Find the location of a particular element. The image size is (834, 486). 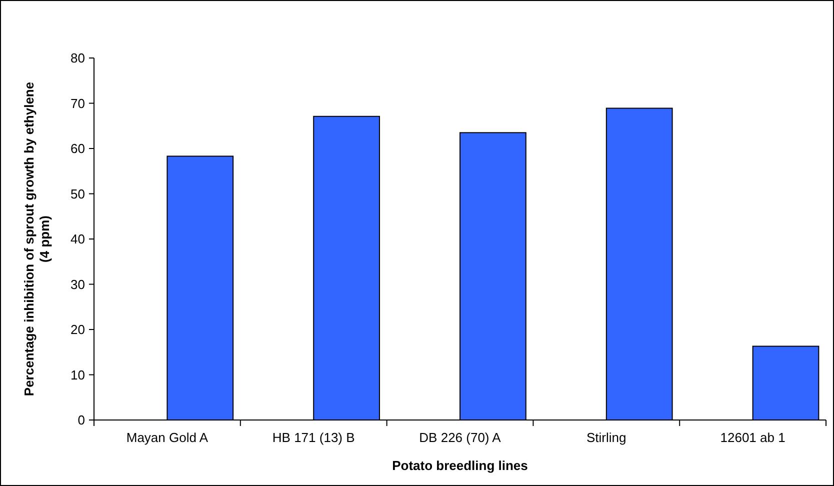

y-axis-title: Percentage inhibition of sprout growth by ethylene (4 ppm) is located at coordinates (36, 239).